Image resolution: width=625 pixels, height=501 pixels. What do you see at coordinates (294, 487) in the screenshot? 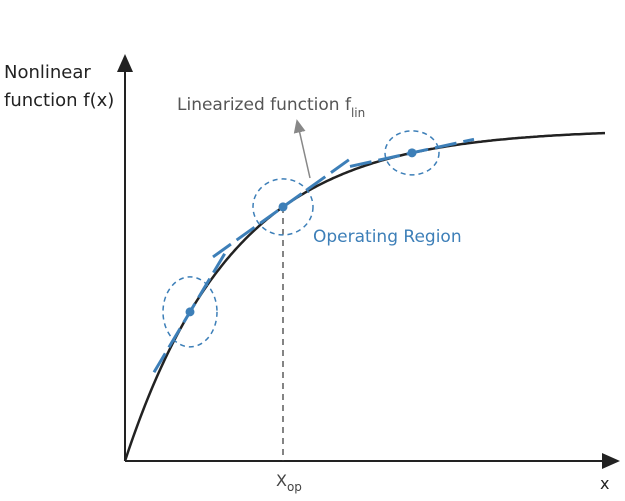
I see `x-op-sub: op` at bounding box center [294, 487].